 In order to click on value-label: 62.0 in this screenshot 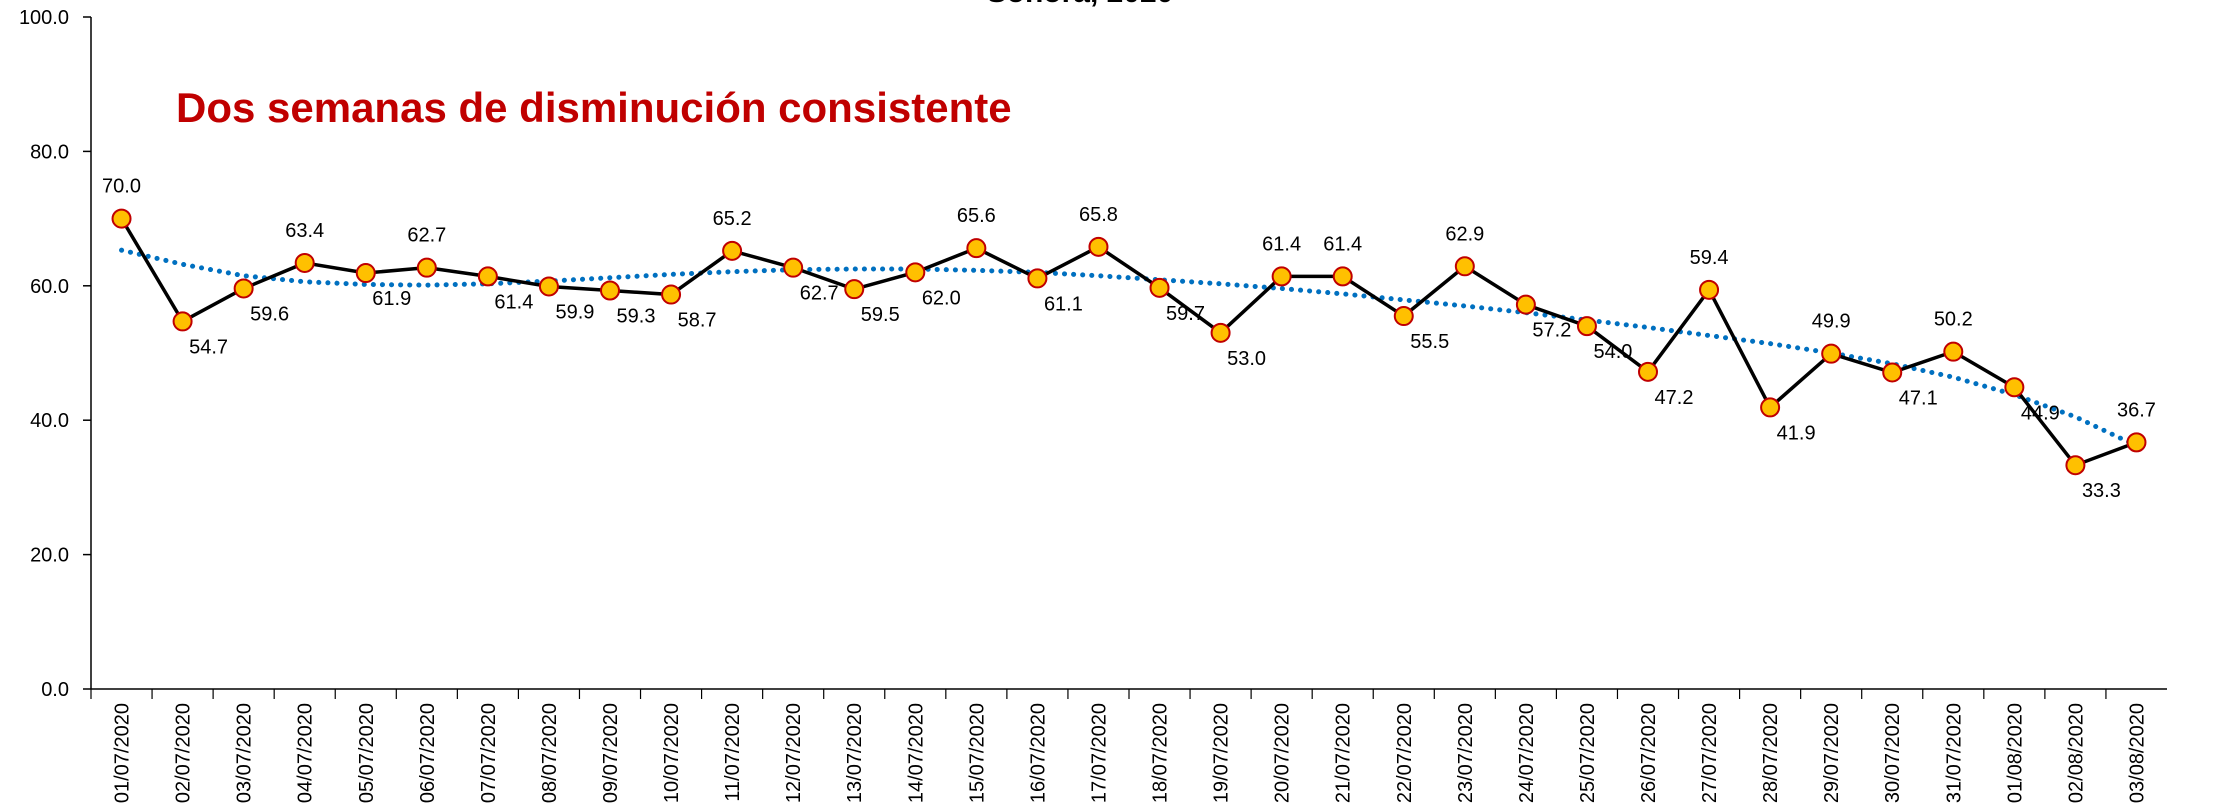, I will do `click(941, 298)`.